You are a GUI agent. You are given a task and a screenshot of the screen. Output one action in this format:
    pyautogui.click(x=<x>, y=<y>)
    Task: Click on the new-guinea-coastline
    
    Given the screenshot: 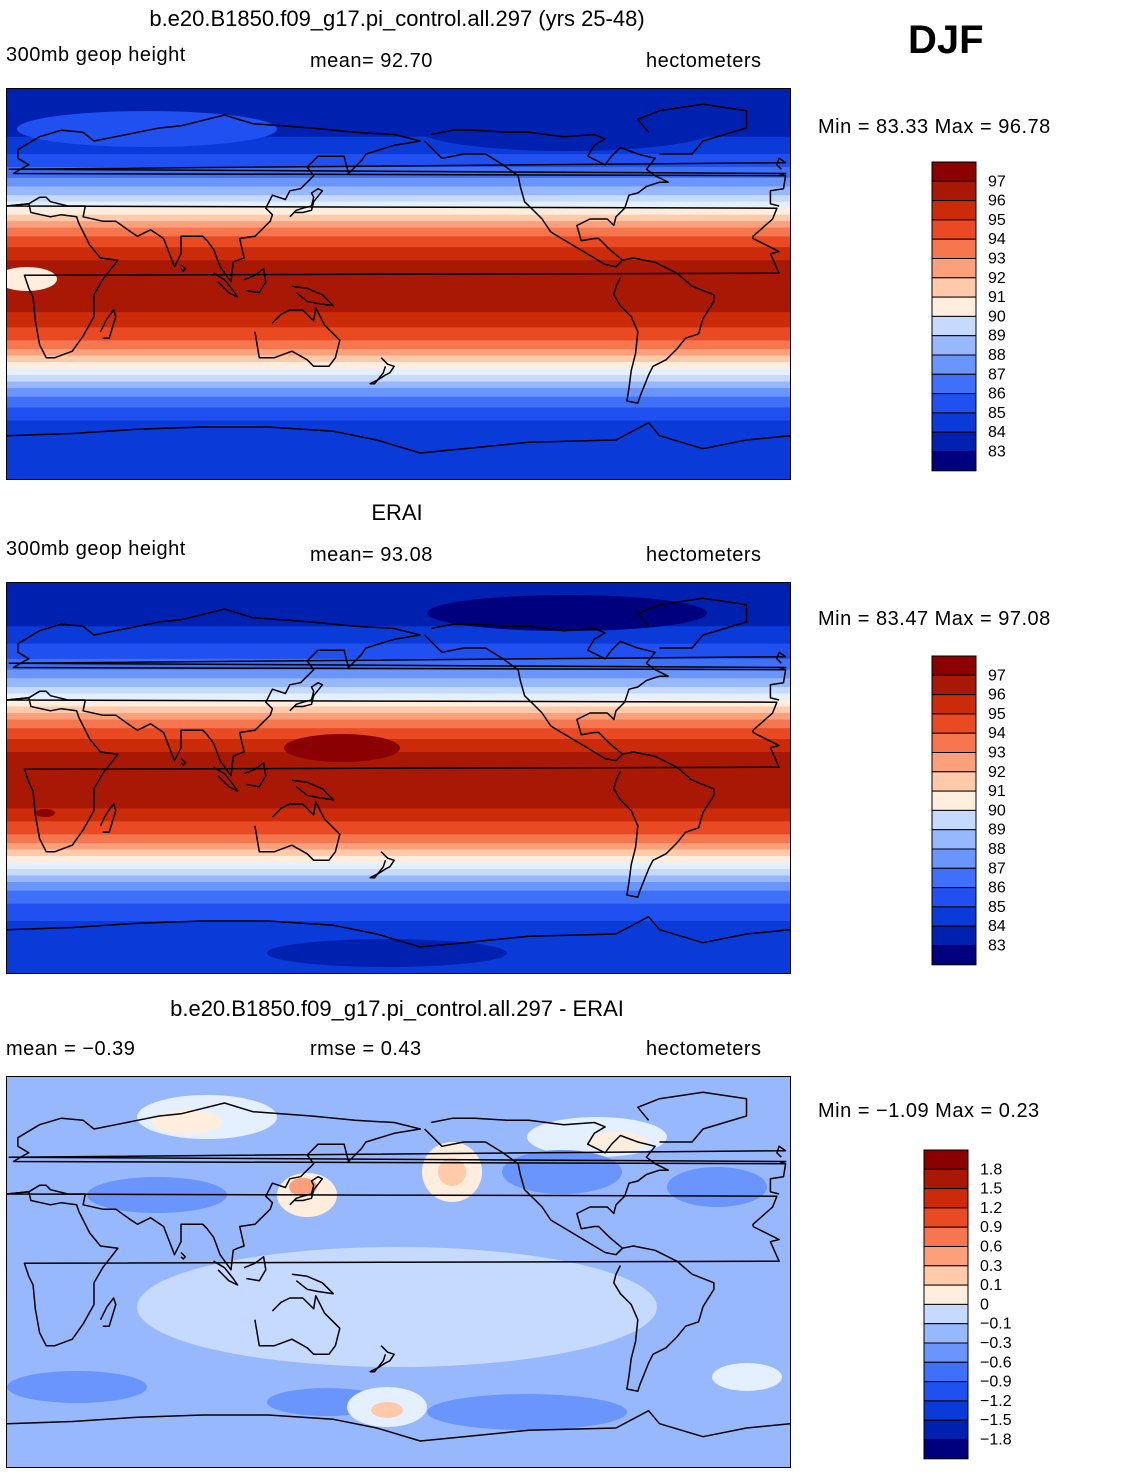 What is the action you would take?
    pyautogui.click(x=313, y=296)
    